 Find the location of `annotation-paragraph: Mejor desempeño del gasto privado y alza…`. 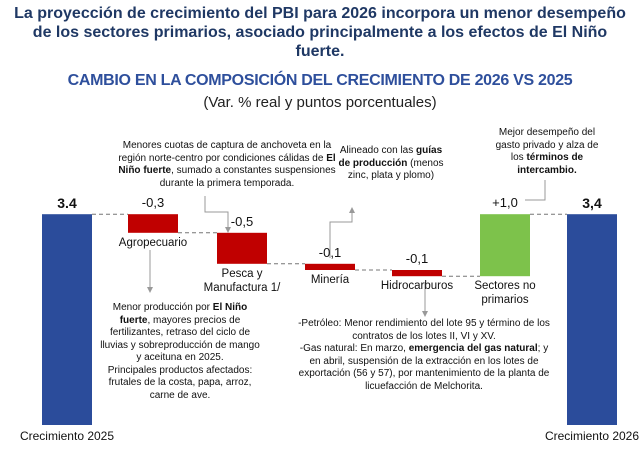

annotation-paragraph: Mejor desempeño del gasto privado y alza… is located at coordinates (547, 152).